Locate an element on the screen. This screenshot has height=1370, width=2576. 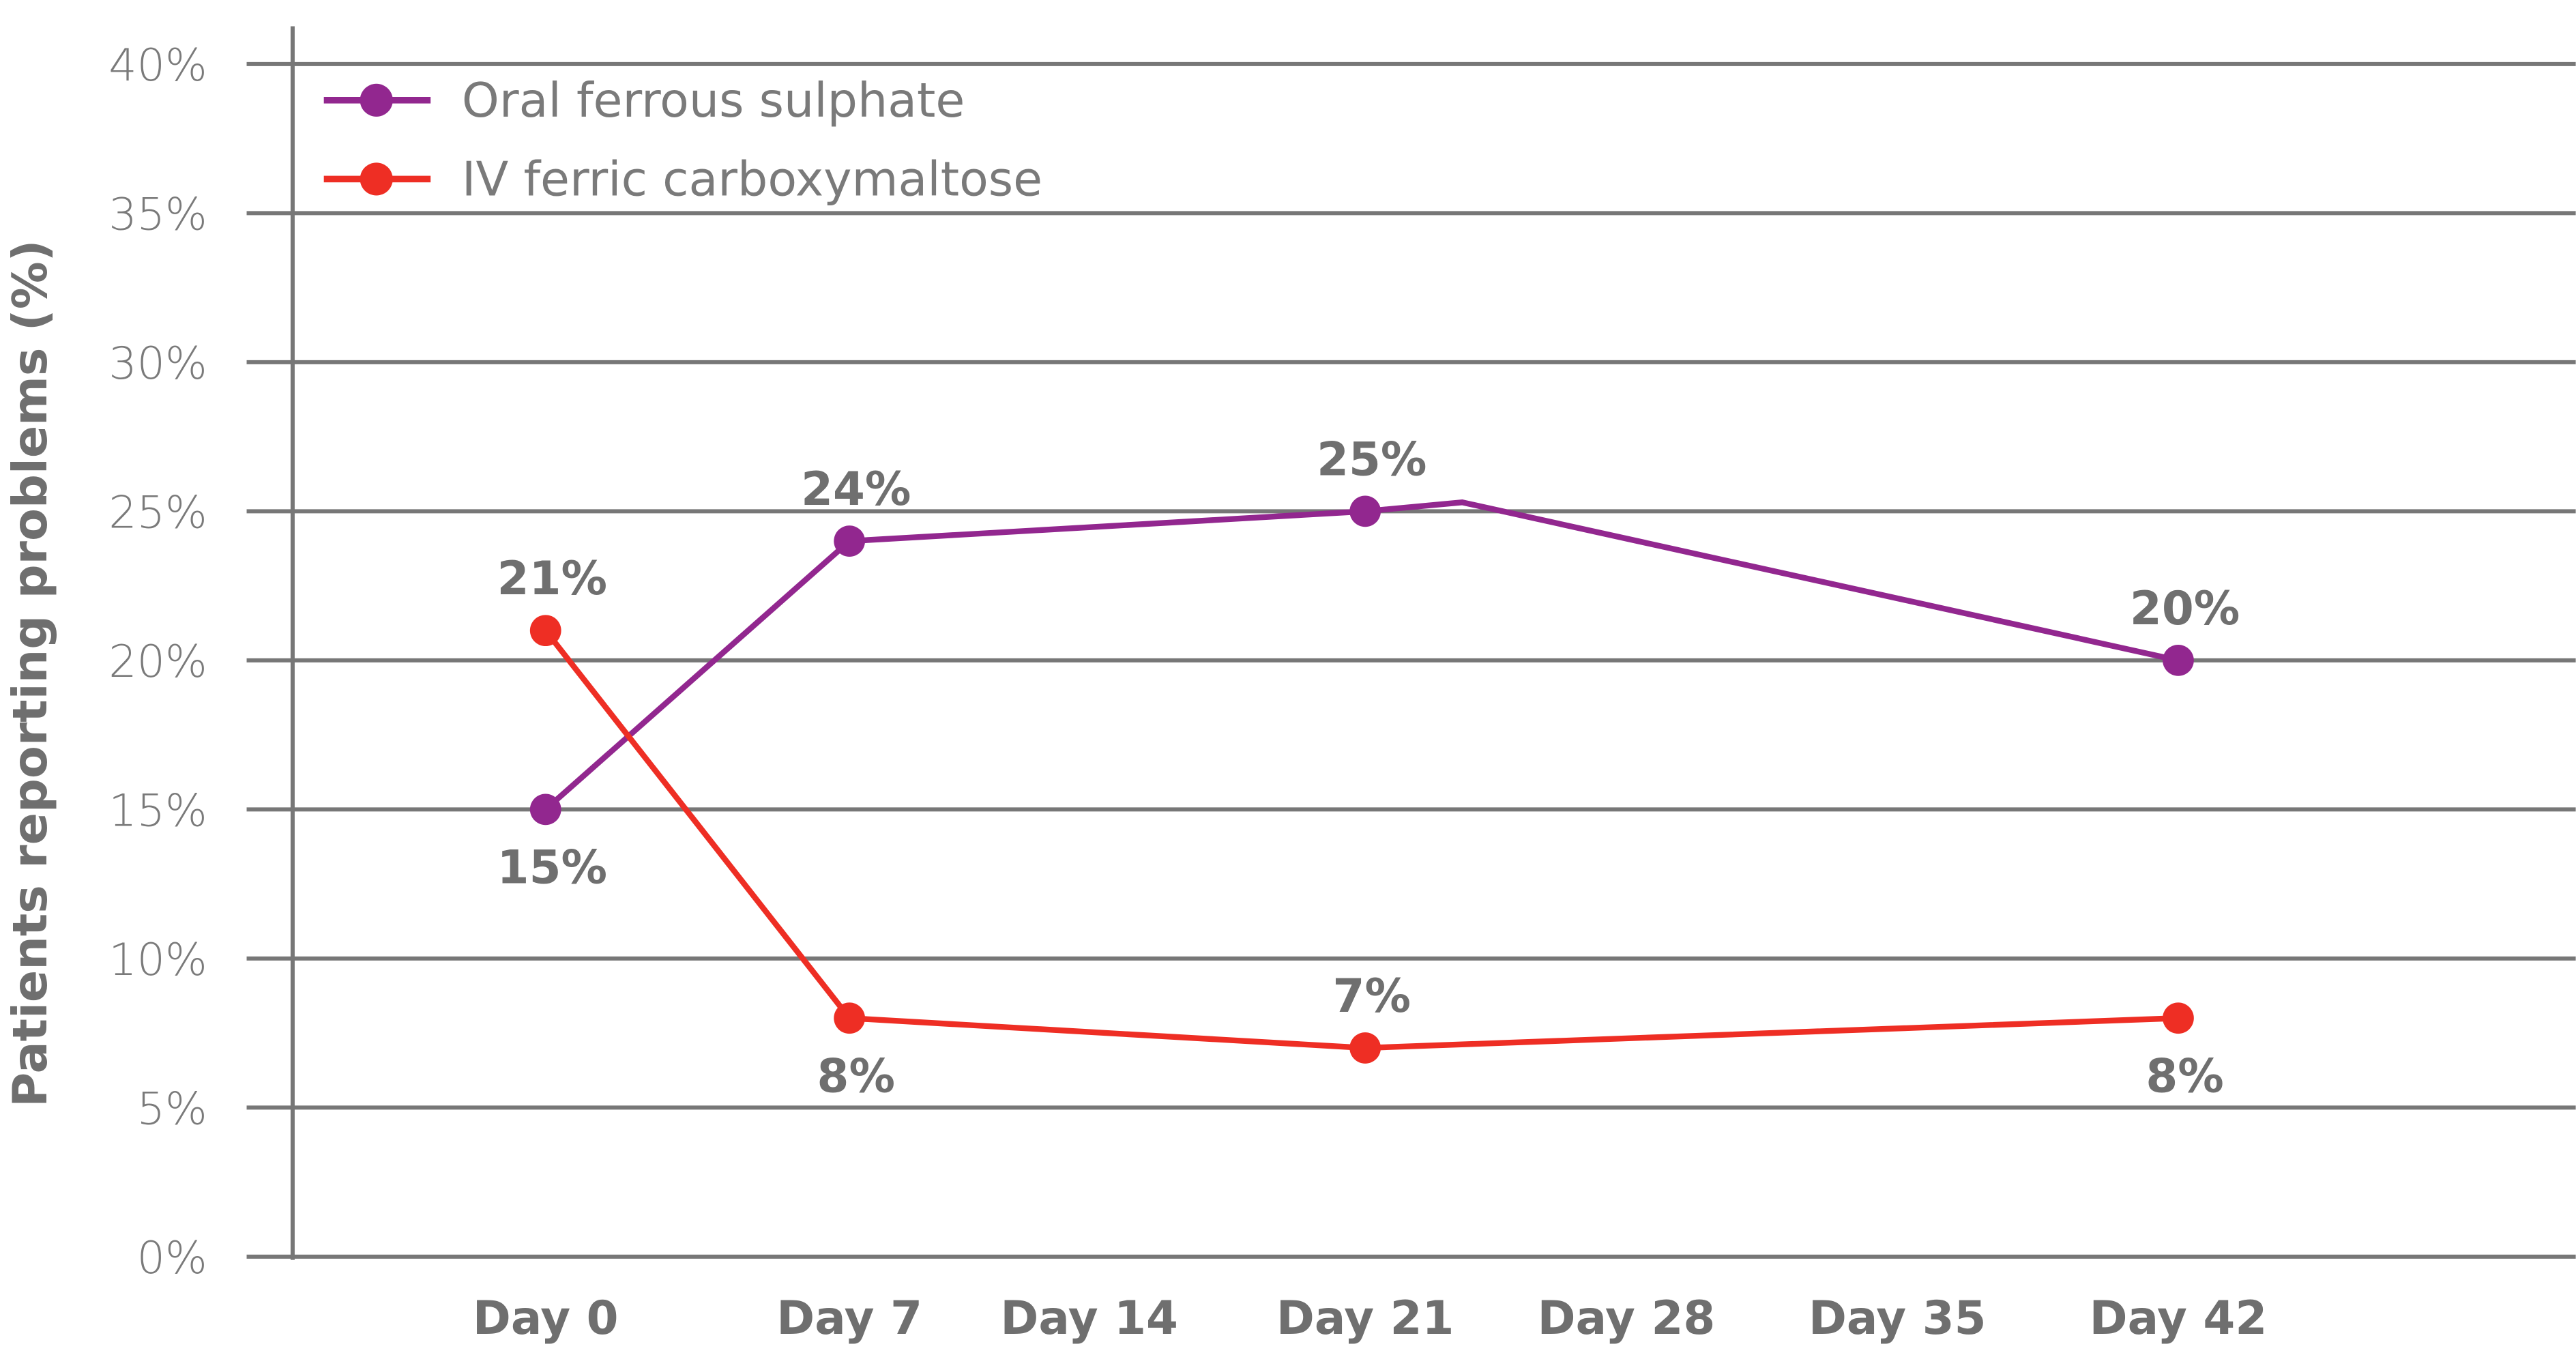
legend-item: IV ferric carboxymaltose is located at coordinates (682, 179).